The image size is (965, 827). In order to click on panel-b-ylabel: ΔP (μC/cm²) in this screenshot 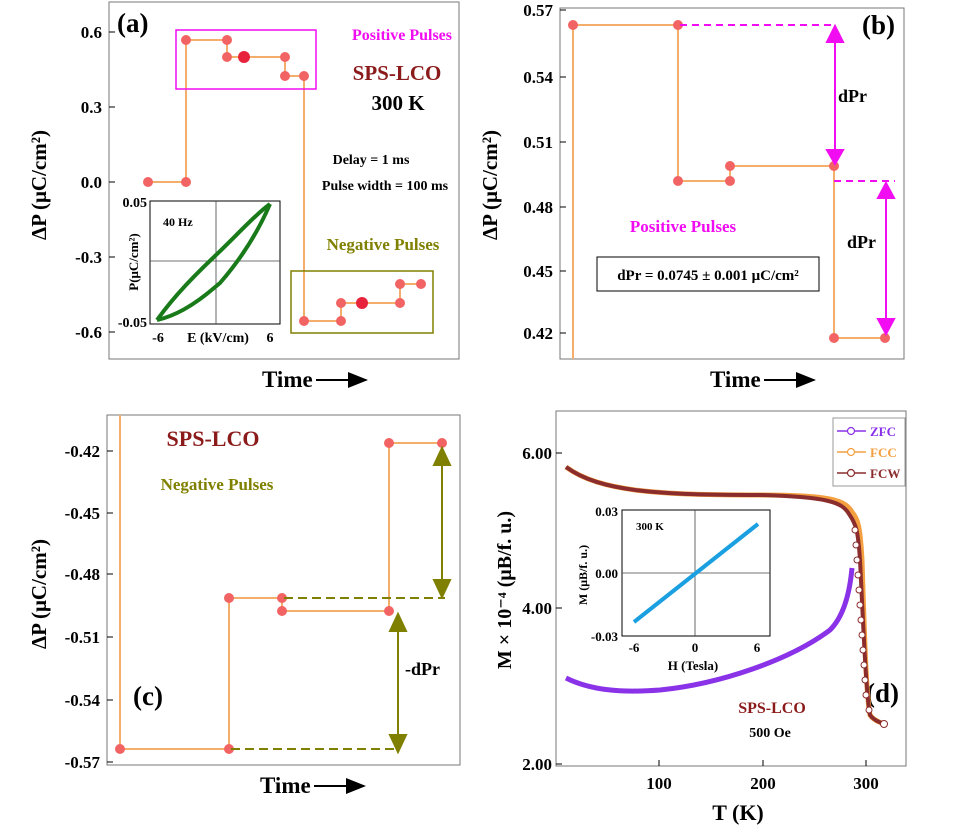, I will do `click(490, 185)`.